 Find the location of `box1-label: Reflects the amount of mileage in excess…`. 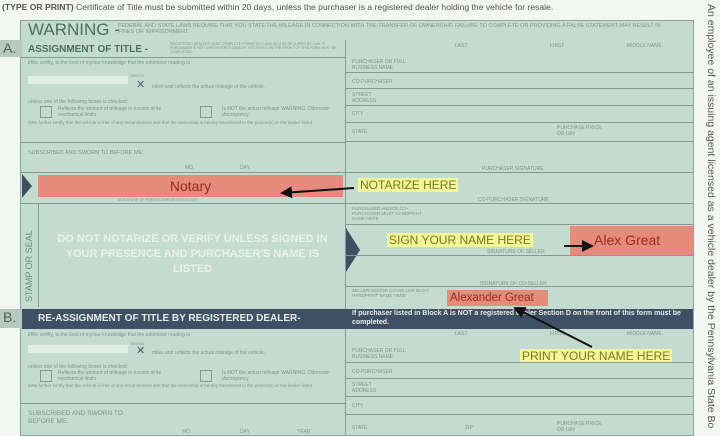

box1-label: Reflects the amount of mileage in excess… is located at coordinates (110, 112).